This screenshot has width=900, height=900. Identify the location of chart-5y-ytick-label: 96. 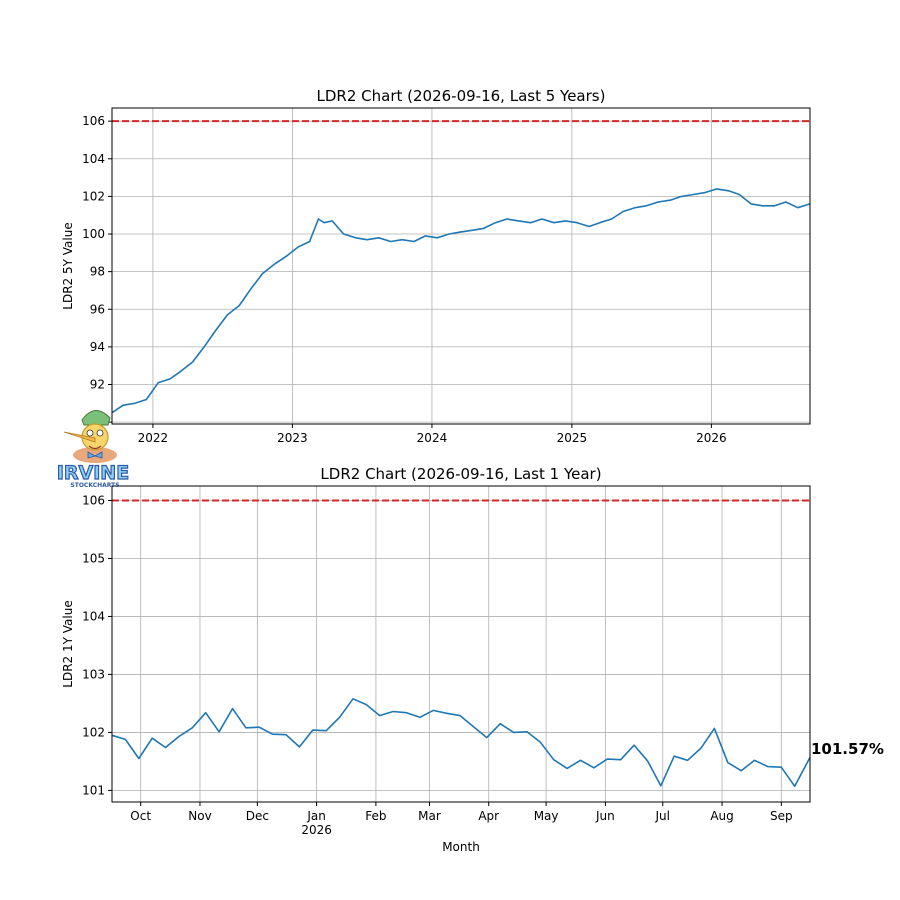
(97, 309).